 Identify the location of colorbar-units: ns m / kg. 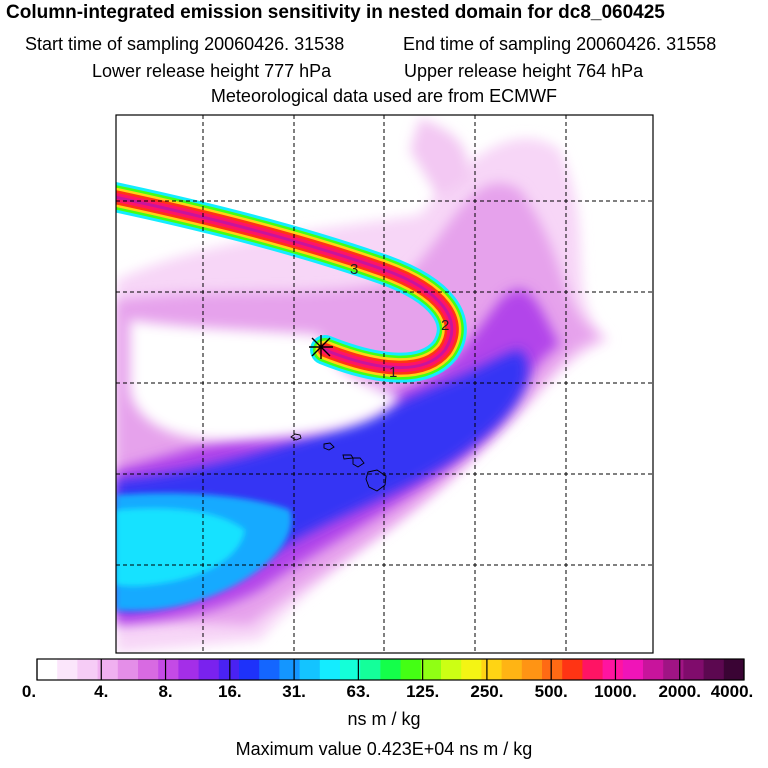
(384, 719).